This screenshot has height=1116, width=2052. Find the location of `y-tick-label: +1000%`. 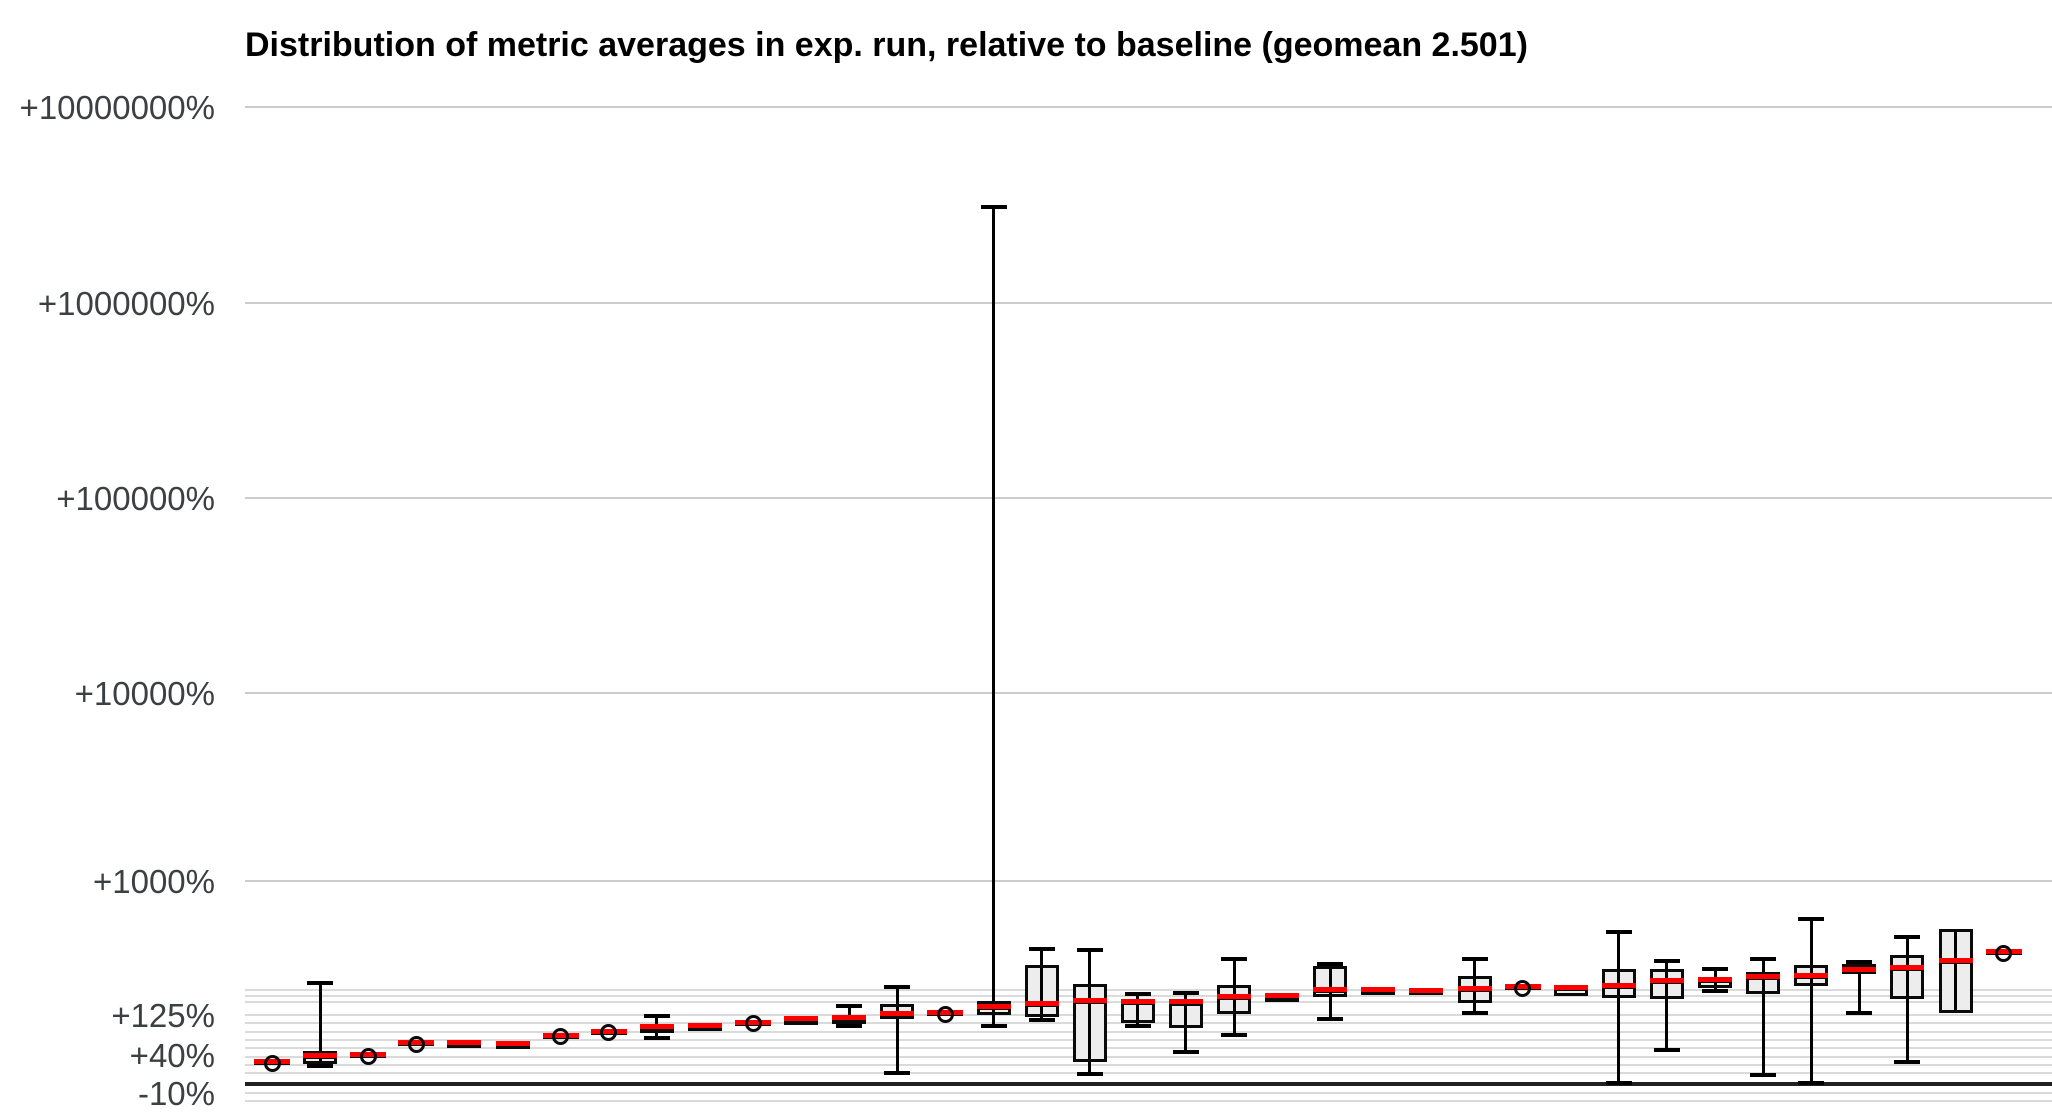

y-tick-label: +1000% is located at coordinates (153, 881).